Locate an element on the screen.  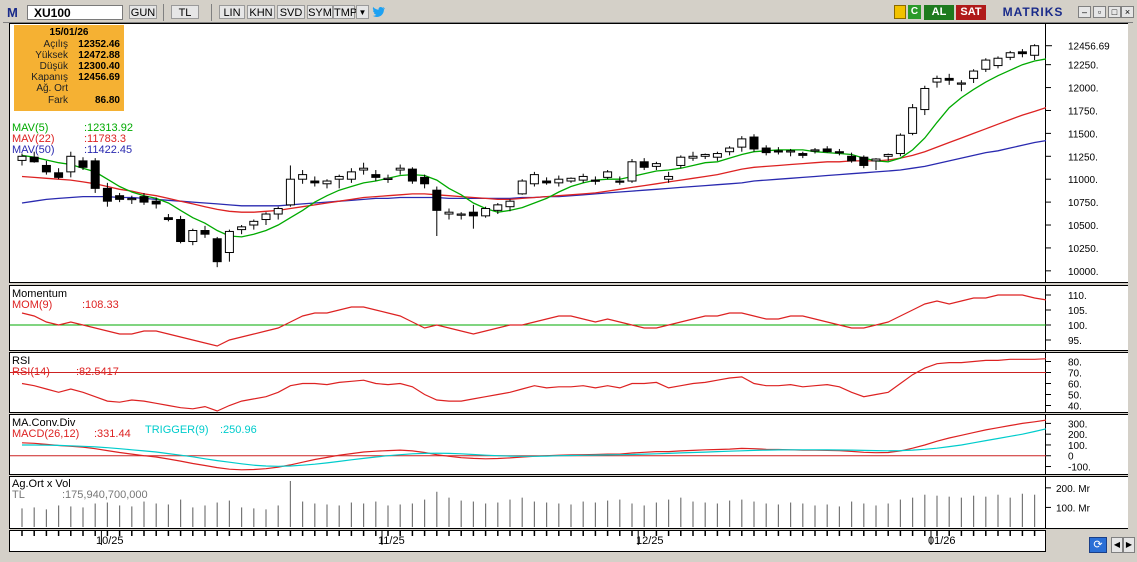
info-value: 12472.88 is located at coordinates (99, 55).